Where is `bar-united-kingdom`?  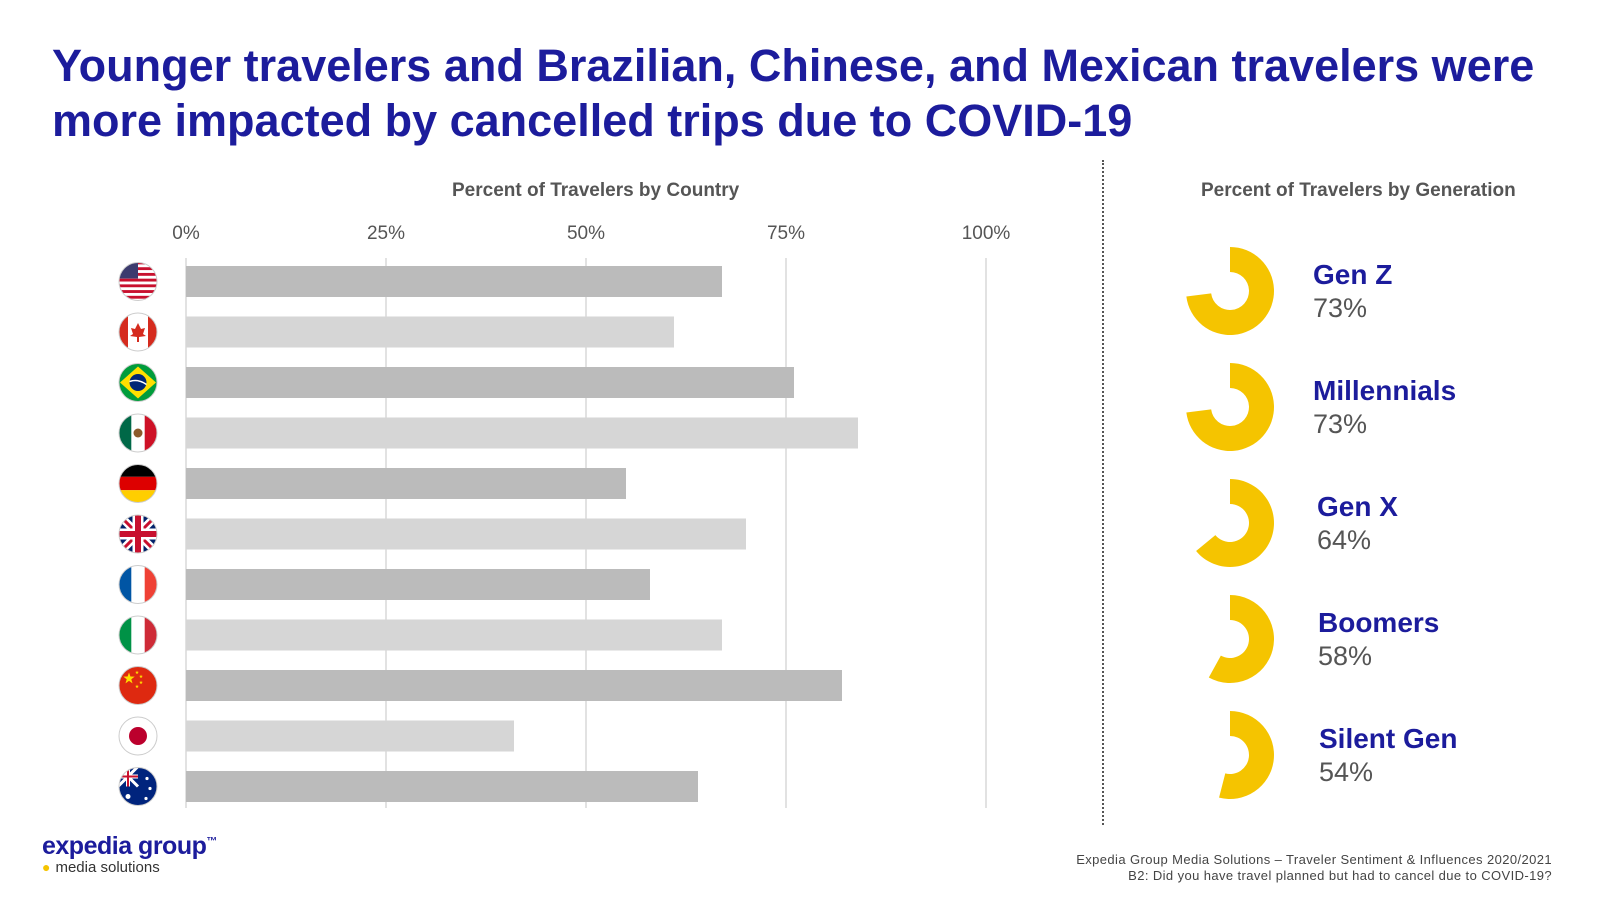
bar-united-kingdom is located at coordinates (466, 534).